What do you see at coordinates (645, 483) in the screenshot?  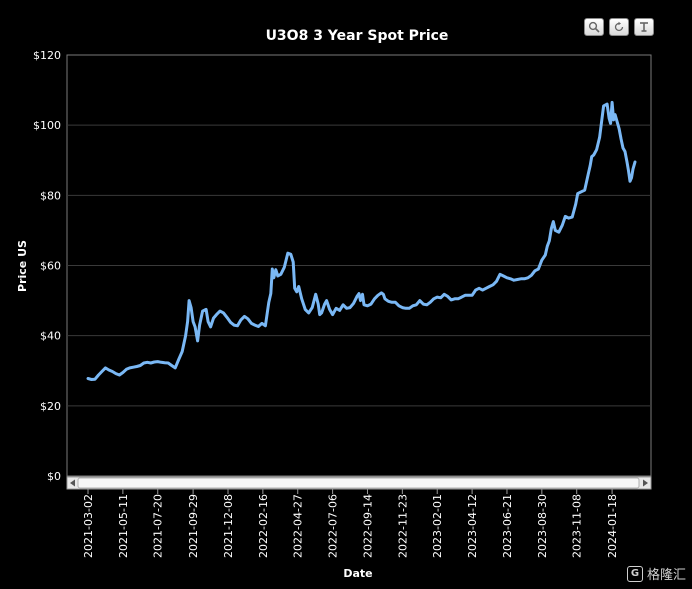 I see `scroll-right-arrow-icon` at bounding box center [645, 483].